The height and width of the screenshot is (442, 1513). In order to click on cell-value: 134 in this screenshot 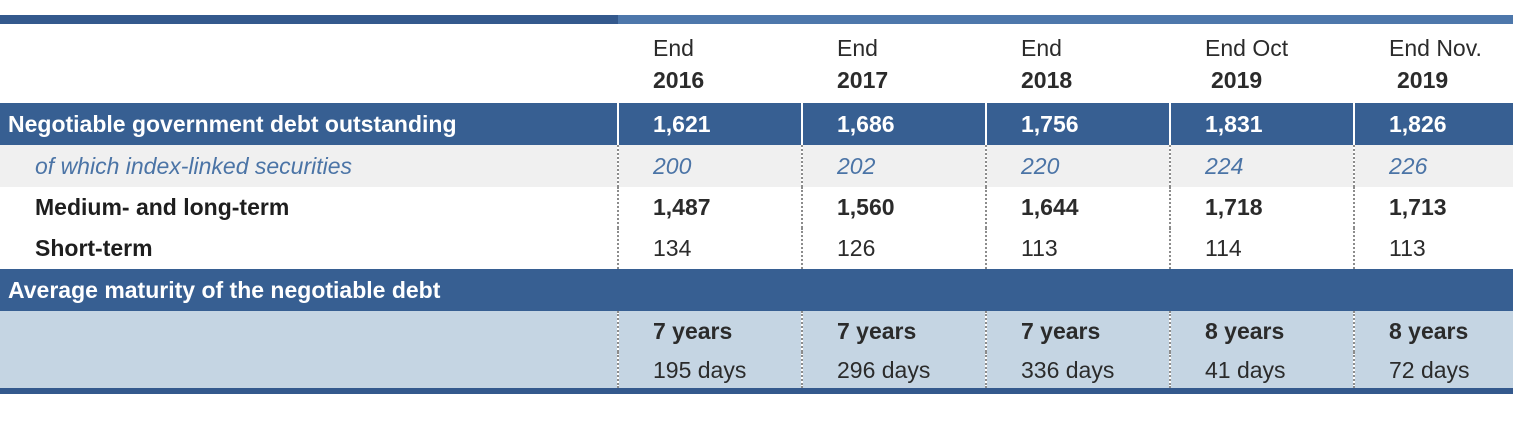, I will do `click(709, 248)`.